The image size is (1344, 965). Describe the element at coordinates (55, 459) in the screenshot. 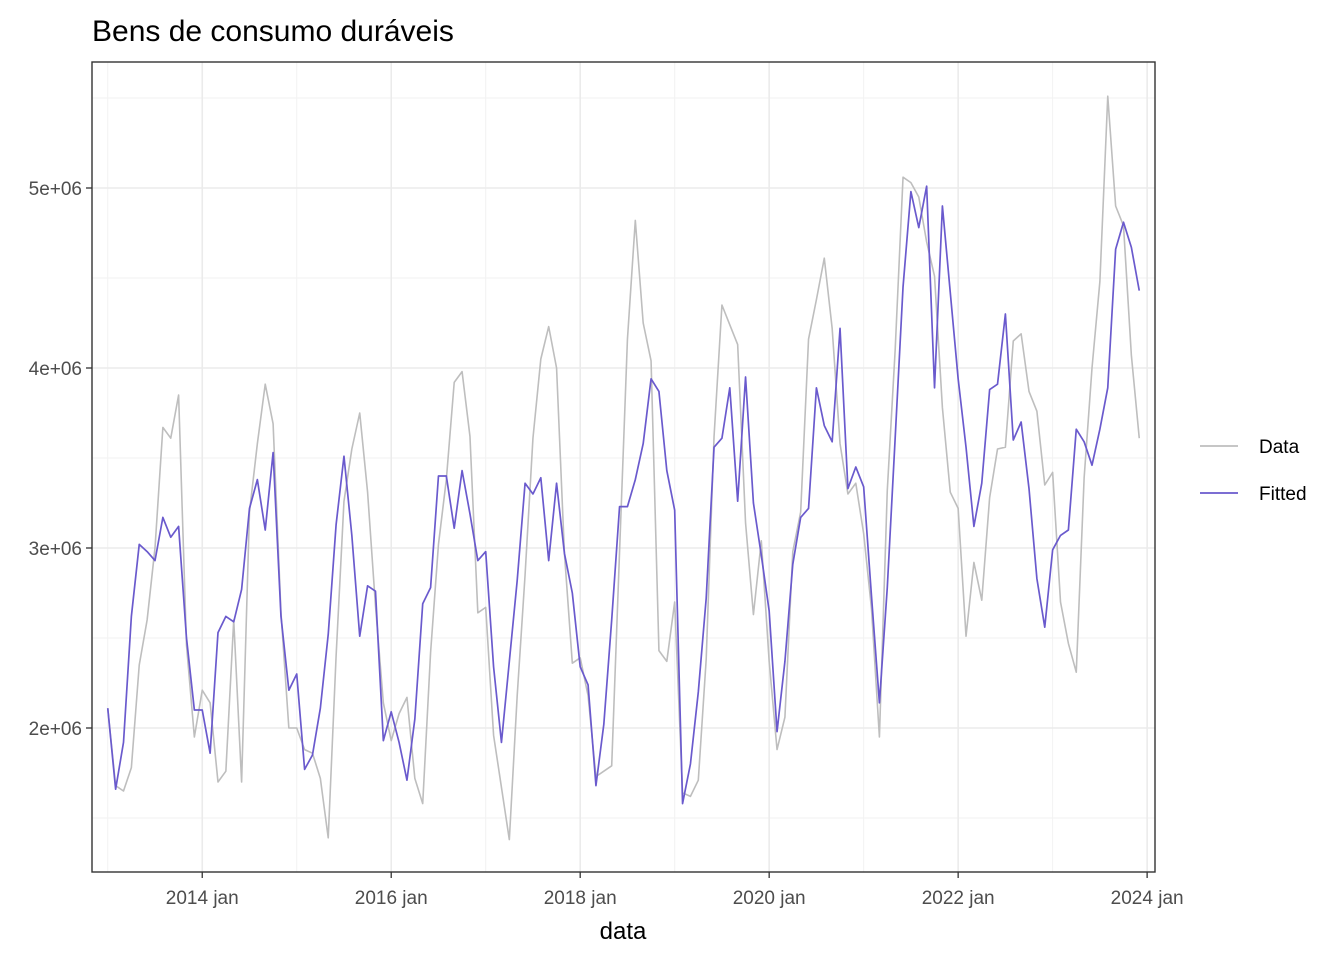

I see `y-tick-labels: 2e+06 3e+06 4e+06 5e+06` at that location.